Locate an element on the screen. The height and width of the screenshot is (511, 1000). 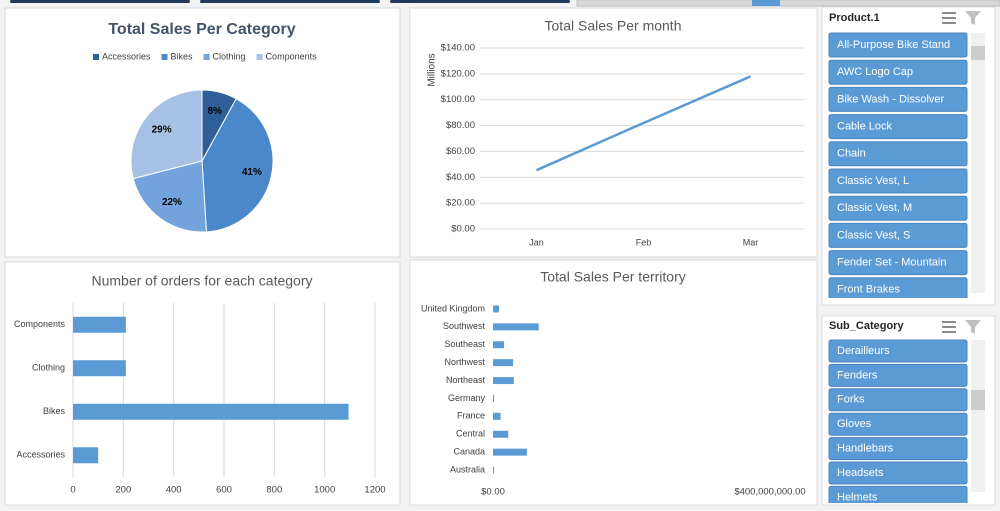
y-tick-label: $40.00 is located at coordinates (460, 177).